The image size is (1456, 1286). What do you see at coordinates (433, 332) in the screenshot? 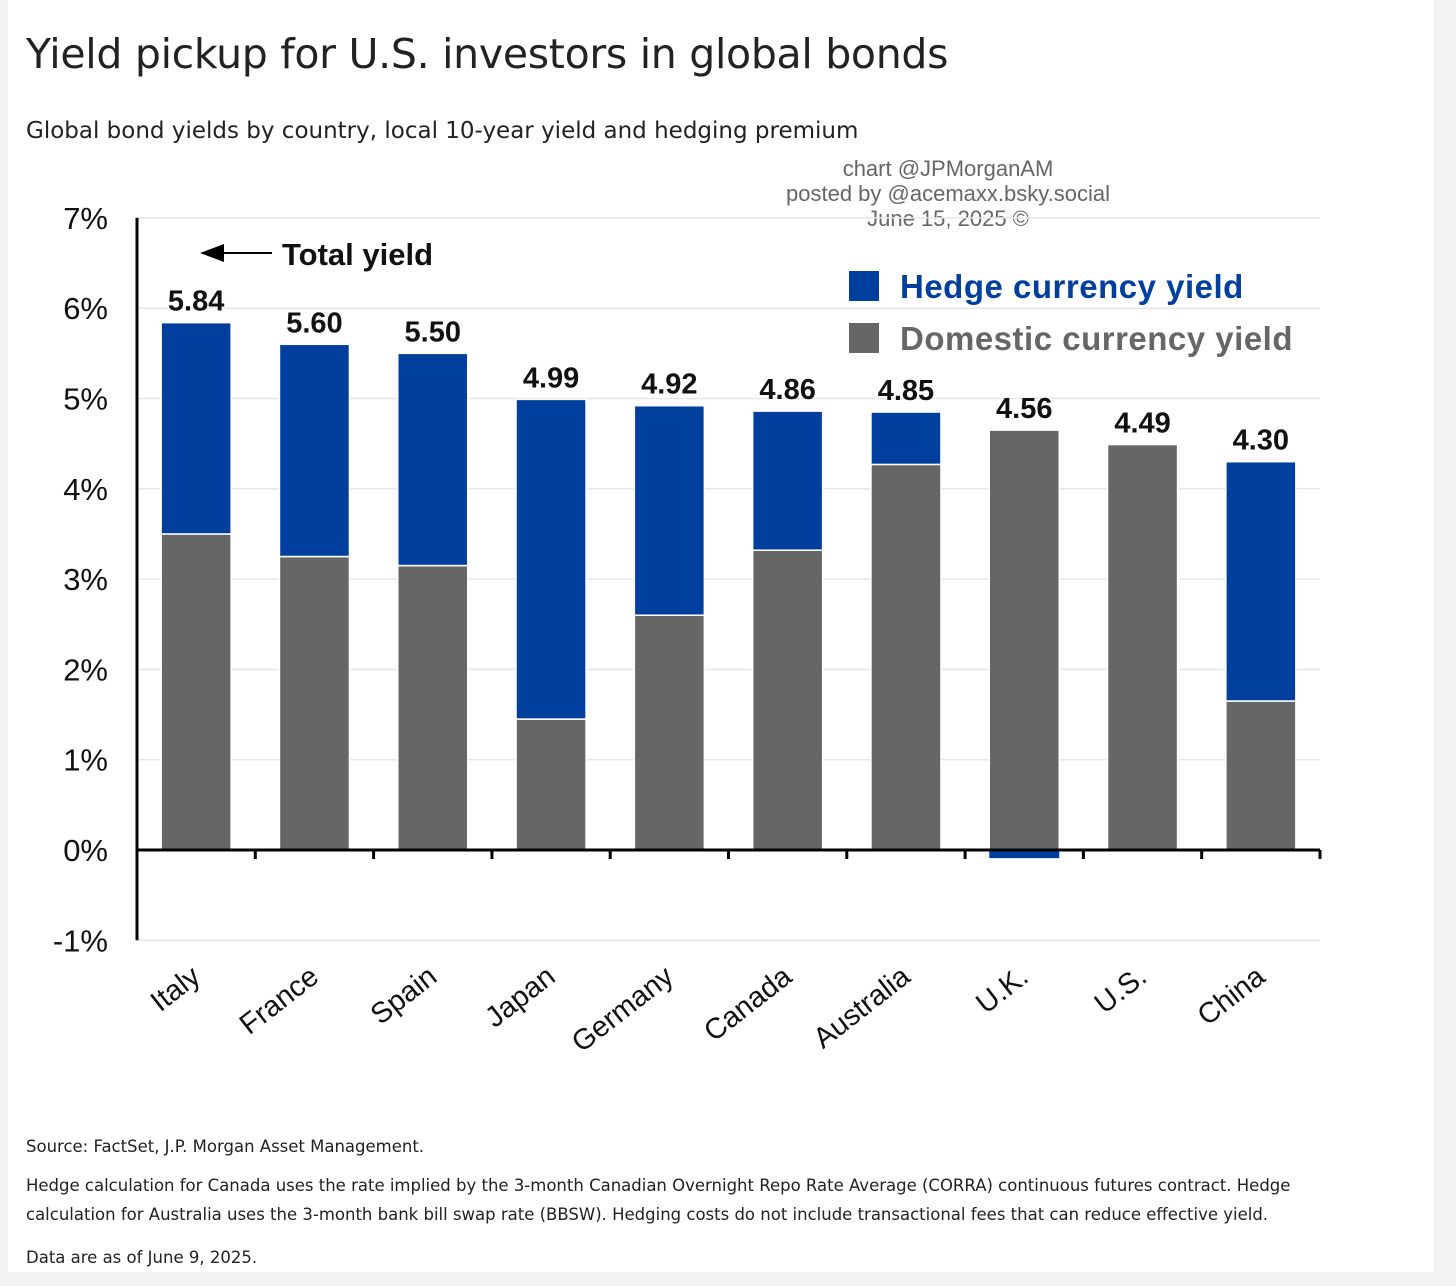
I see `total-label: 5.50` at bounding box center [433, 332].